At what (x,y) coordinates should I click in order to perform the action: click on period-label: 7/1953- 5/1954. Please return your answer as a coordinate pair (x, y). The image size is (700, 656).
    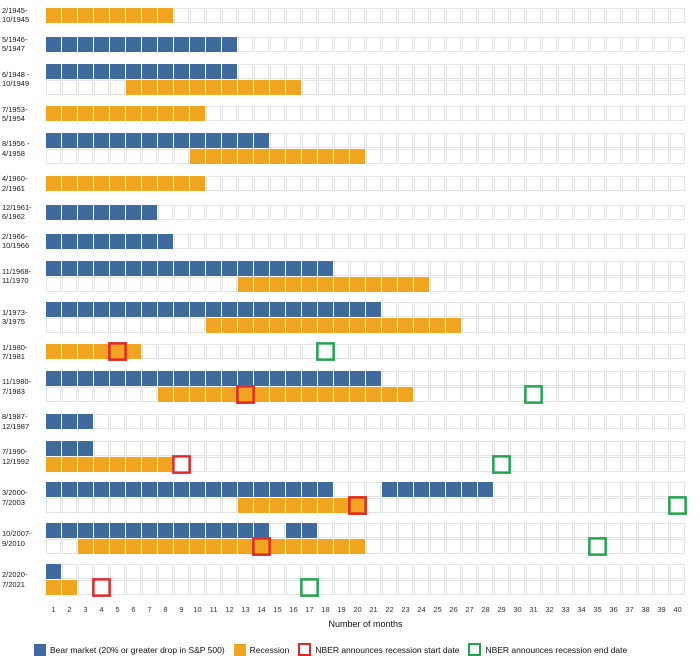
    Looking at the image, I should click on (23, 114).